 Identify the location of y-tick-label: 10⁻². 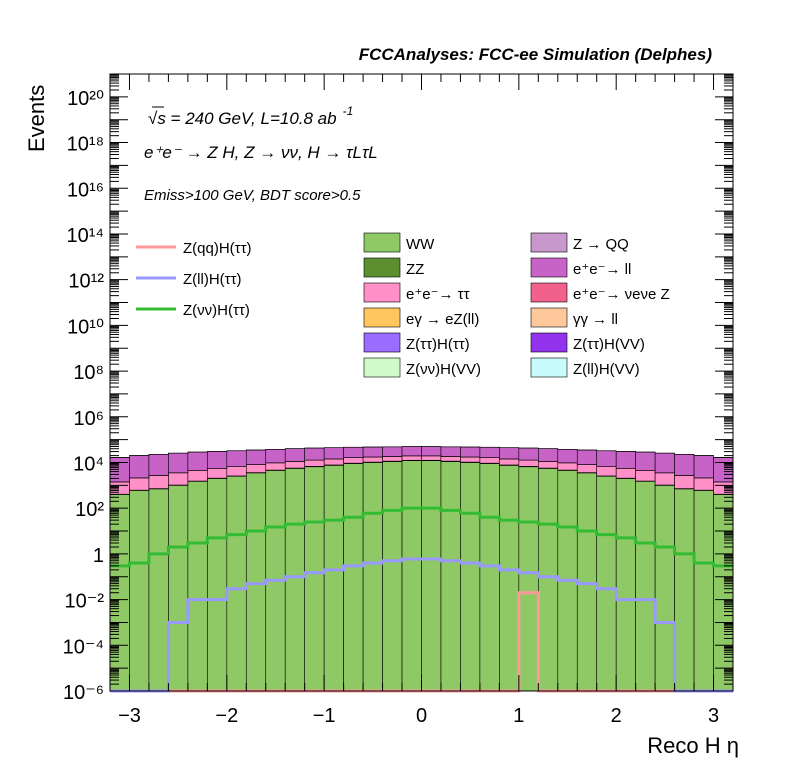
(85, 602).